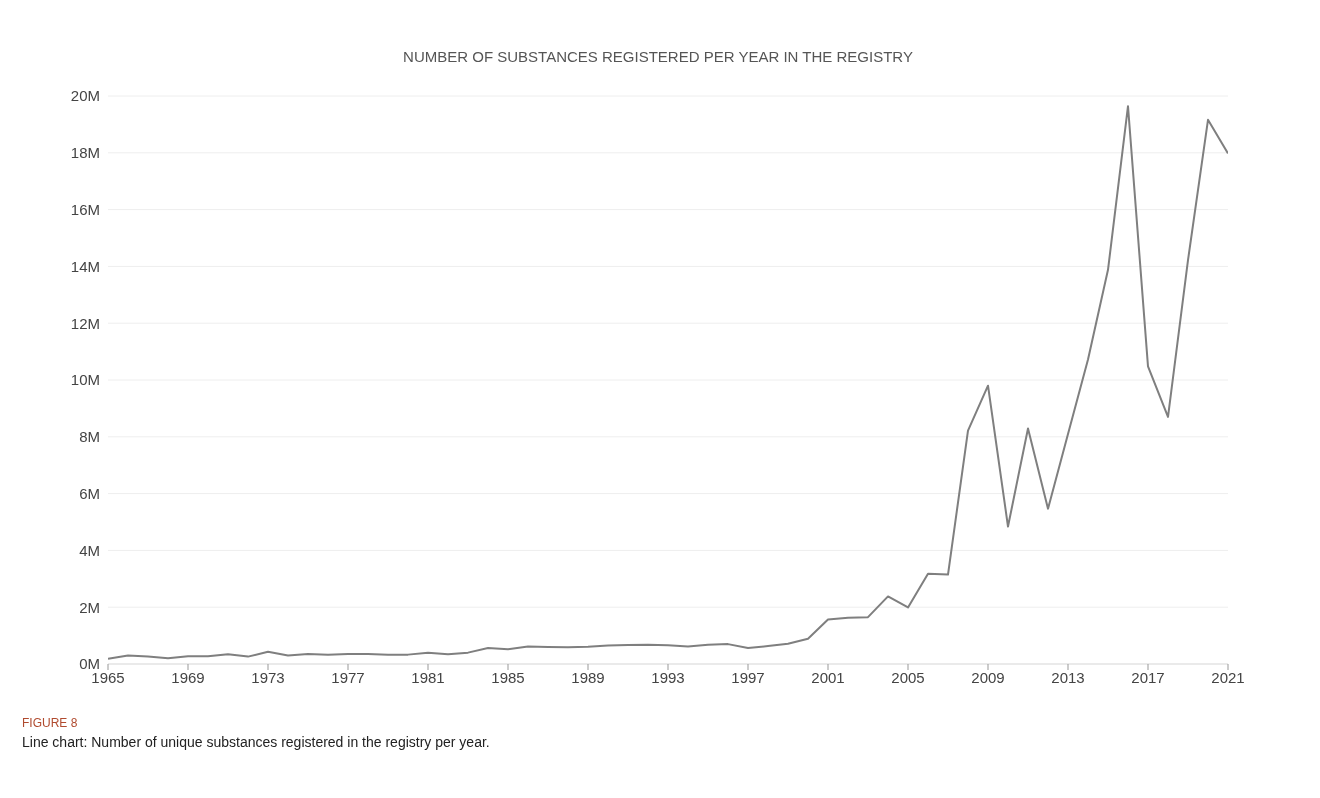 The image size is (1320, 798). Describe the element at coordinates (89, 607) in the screenshot. I see `y-tick-label: 2M` at that location.